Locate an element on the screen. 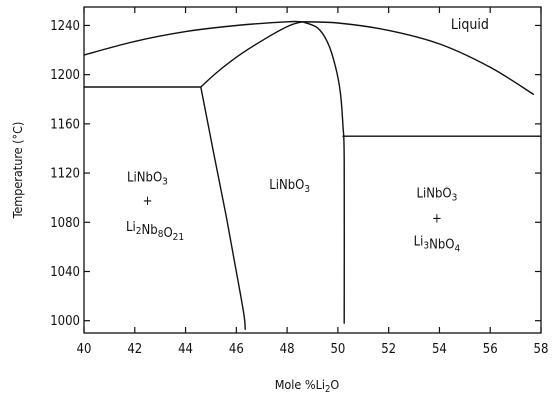 This screenshot has height=402, width=556. x-tick-label: 40 is located at coordinates (84, 349).